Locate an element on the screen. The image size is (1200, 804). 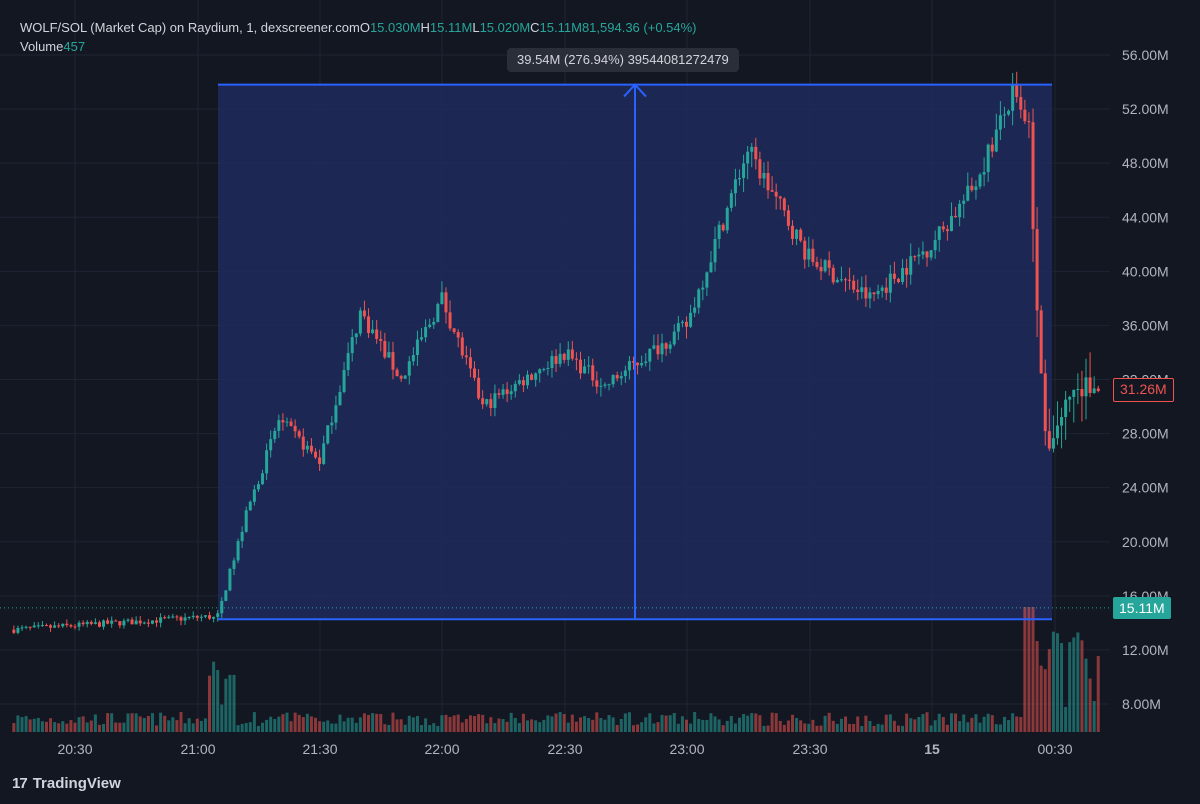
tradingview-brand: 17 TradingView is located at coordinates (66, 783).